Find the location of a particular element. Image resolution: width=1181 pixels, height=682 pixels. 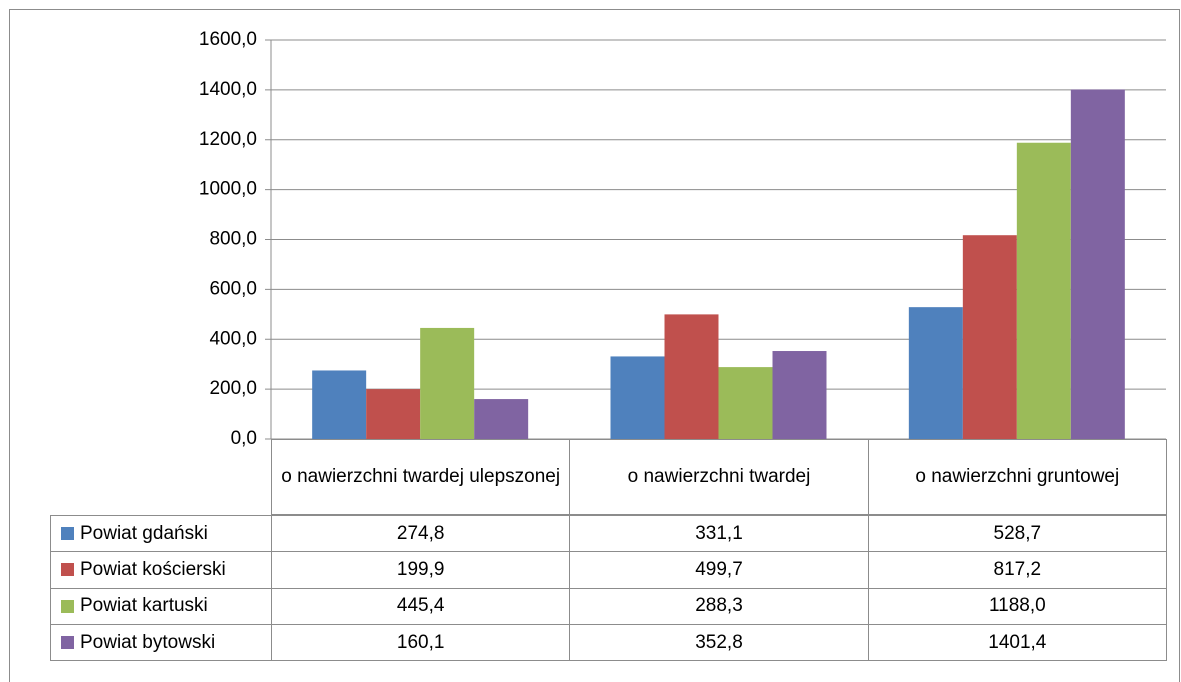

data-label-text: 817,2 is located at coordinates (1017, 570).